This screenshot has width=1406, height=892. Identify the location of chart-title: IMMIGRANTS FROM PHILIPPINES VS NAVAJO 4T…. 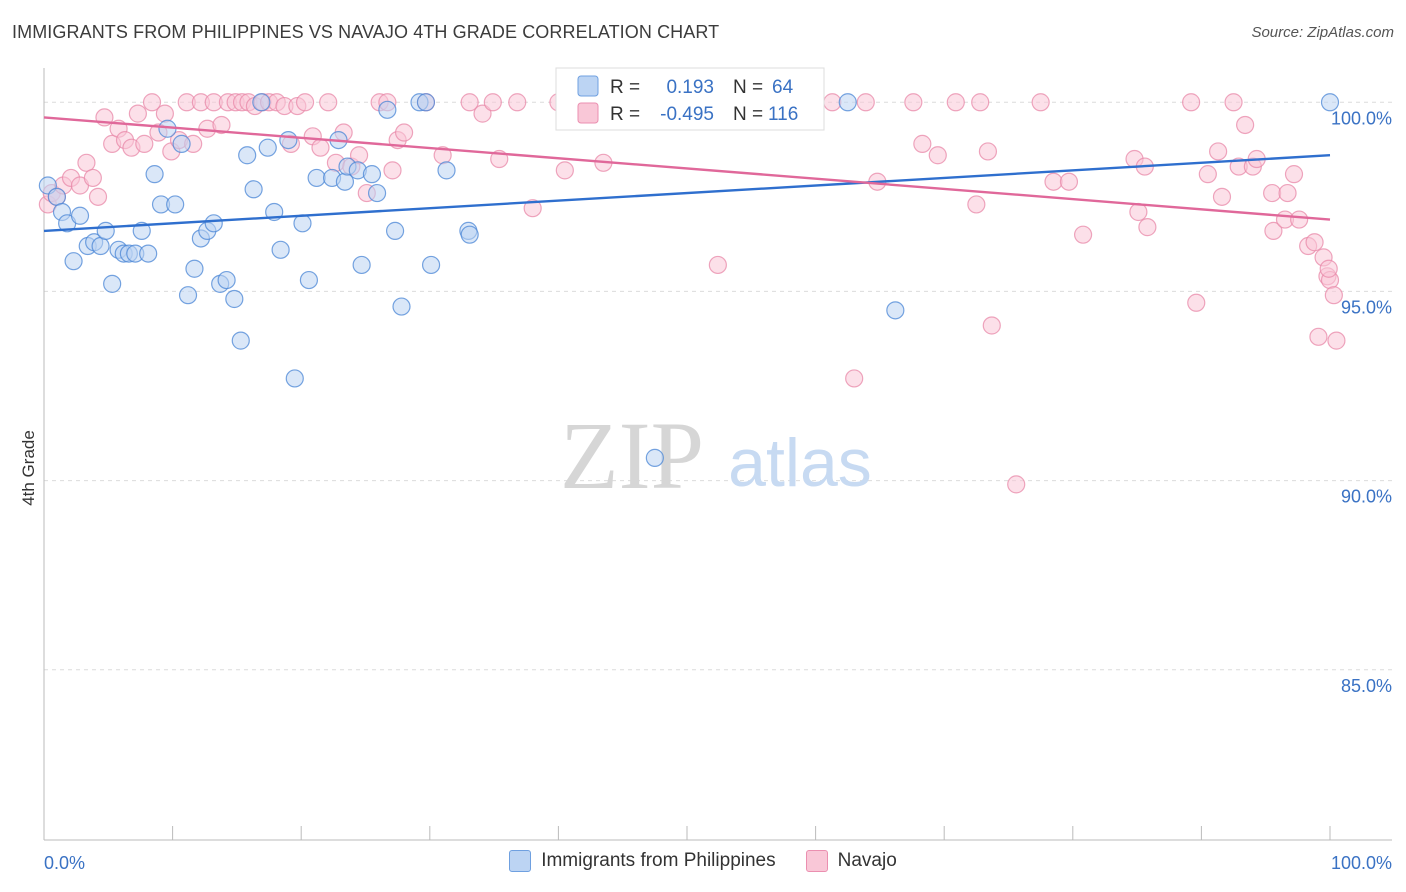
(366, 32).